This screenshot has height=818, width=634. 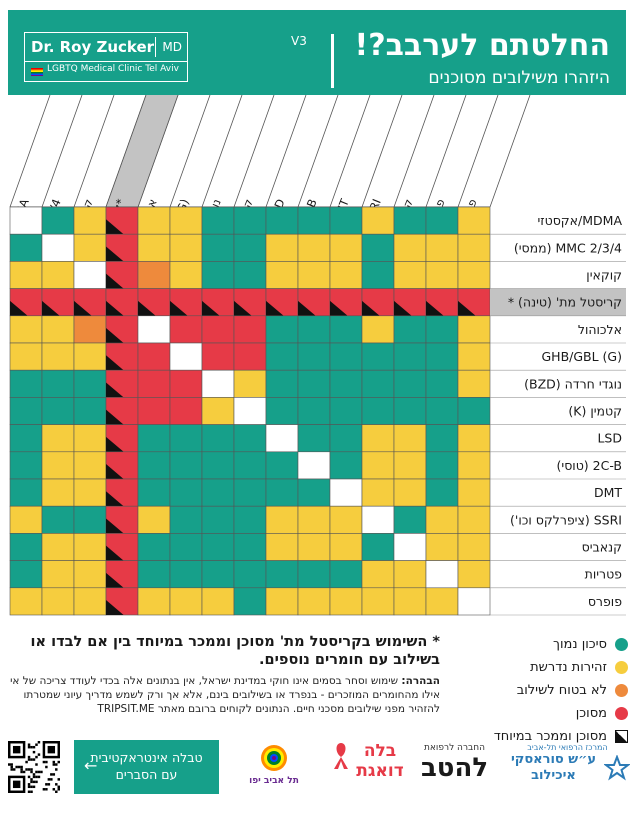 I want to click on legend-item-unsafe: לא בטוח לשילוב, so click(x=538, y=690).